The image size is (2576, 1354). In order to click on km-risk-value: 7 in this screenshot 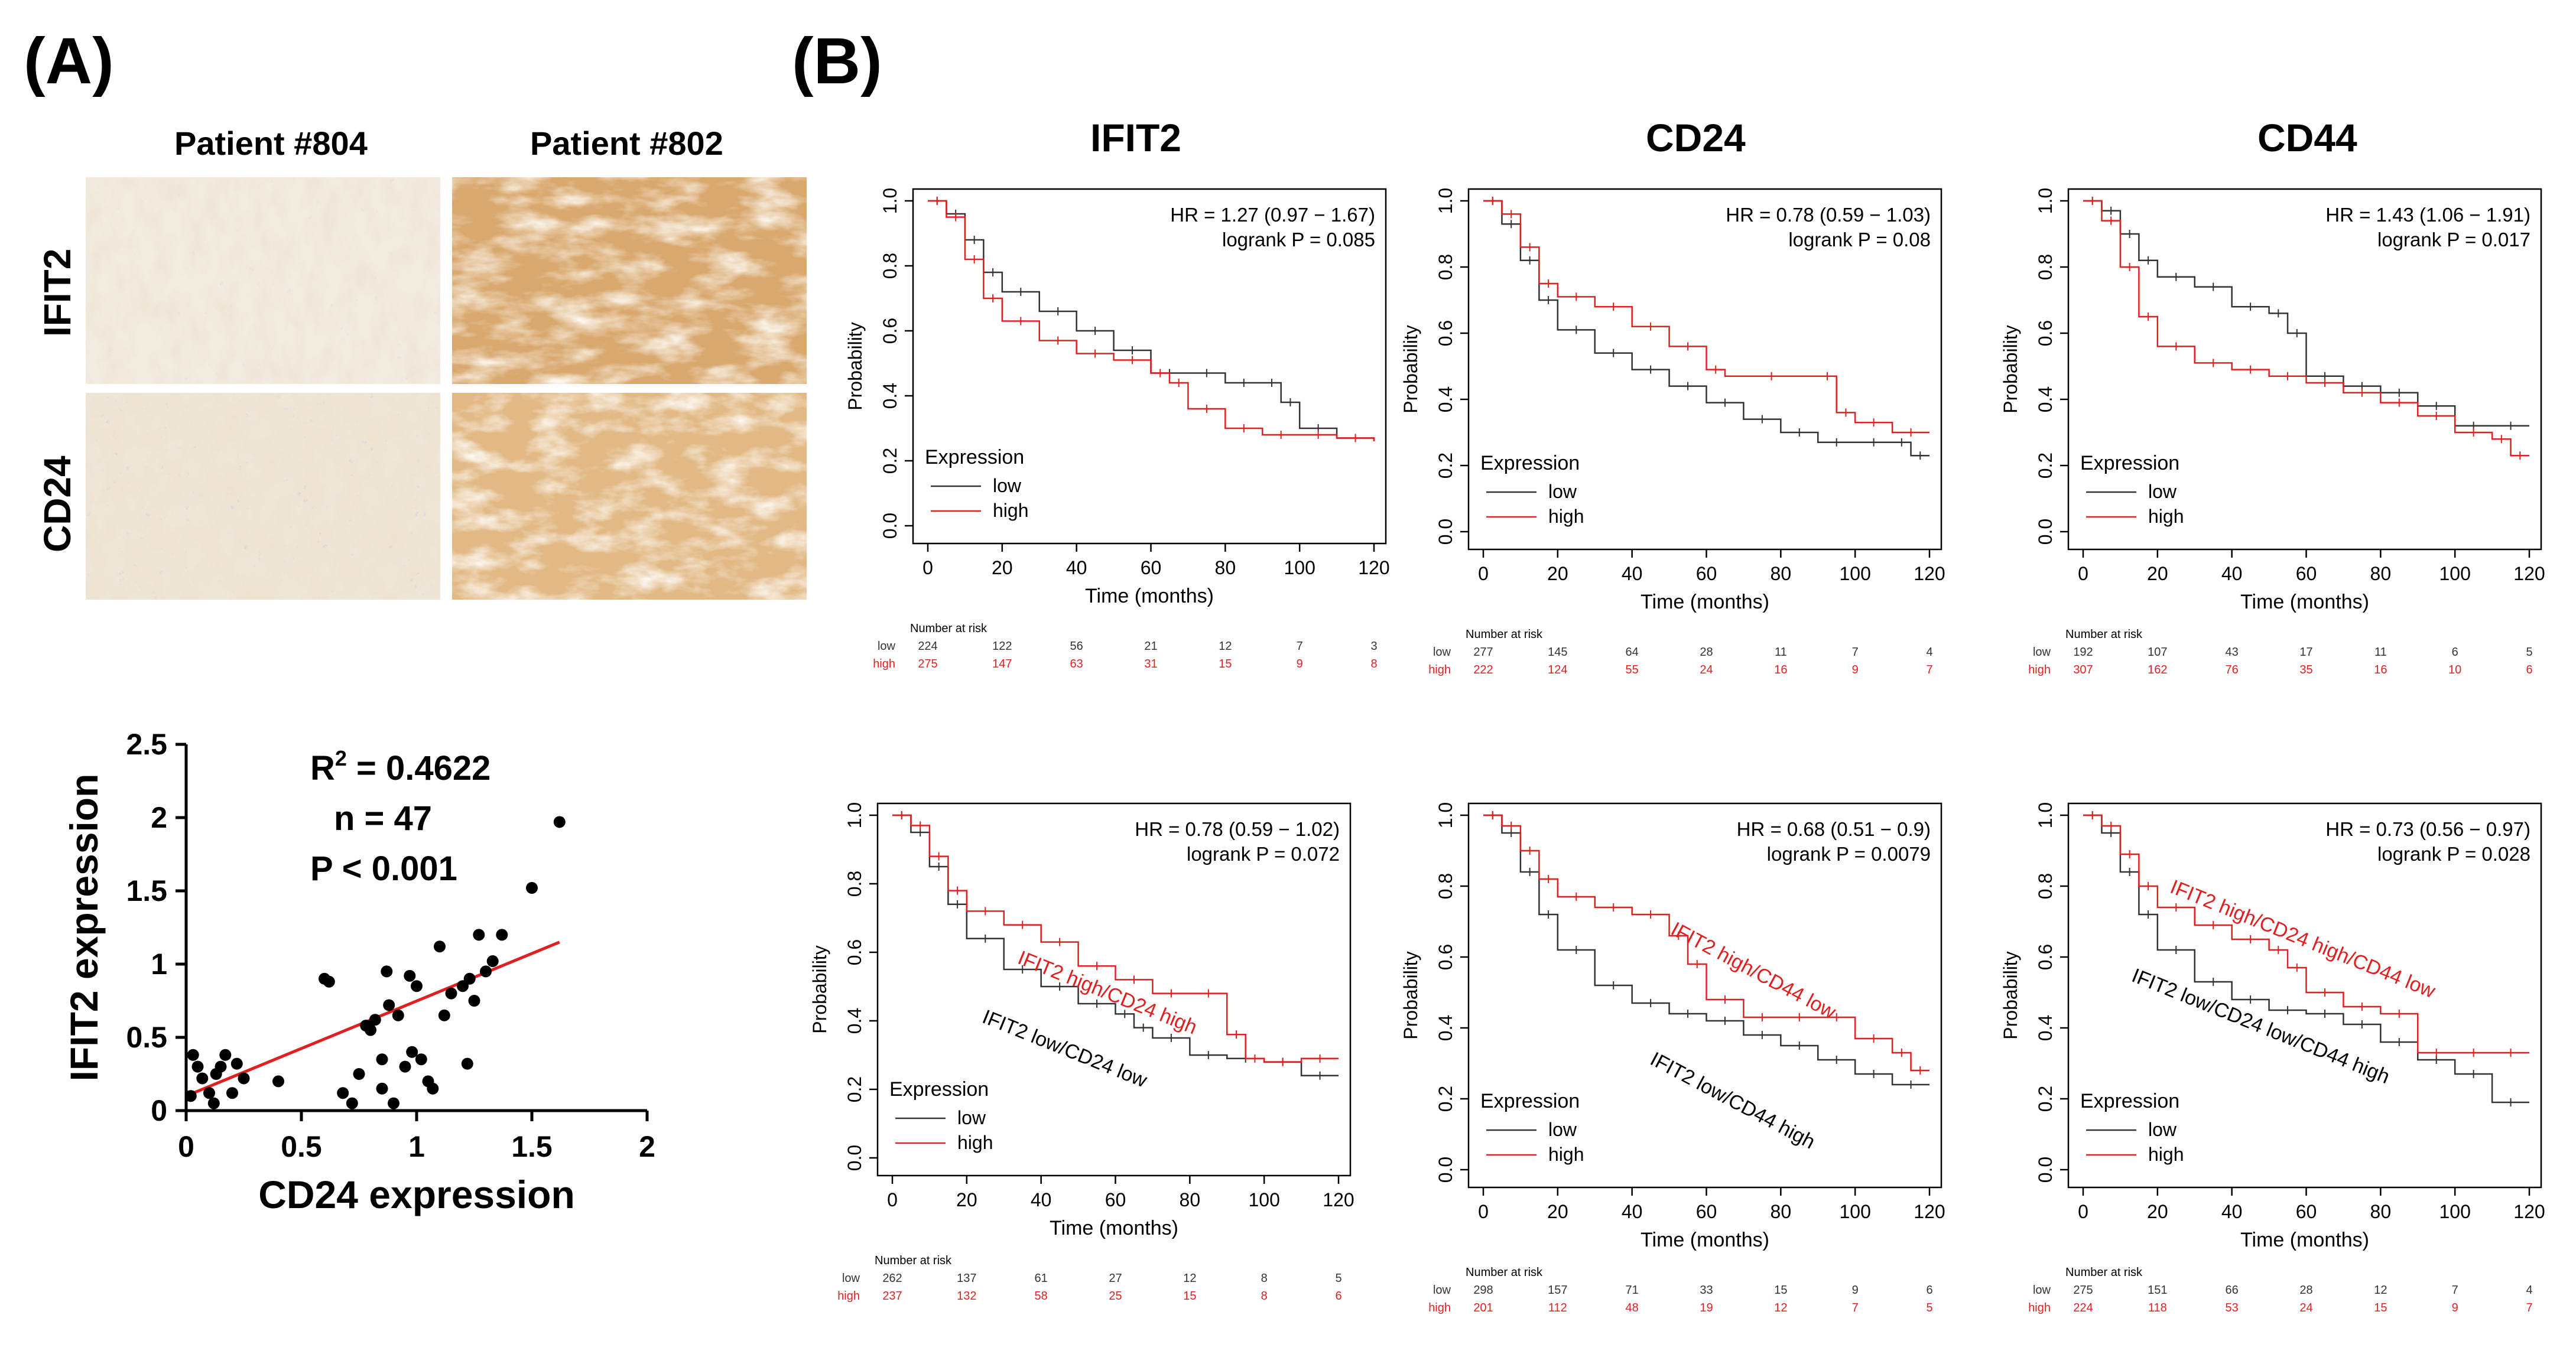, I will do `click(1929, 669)`.